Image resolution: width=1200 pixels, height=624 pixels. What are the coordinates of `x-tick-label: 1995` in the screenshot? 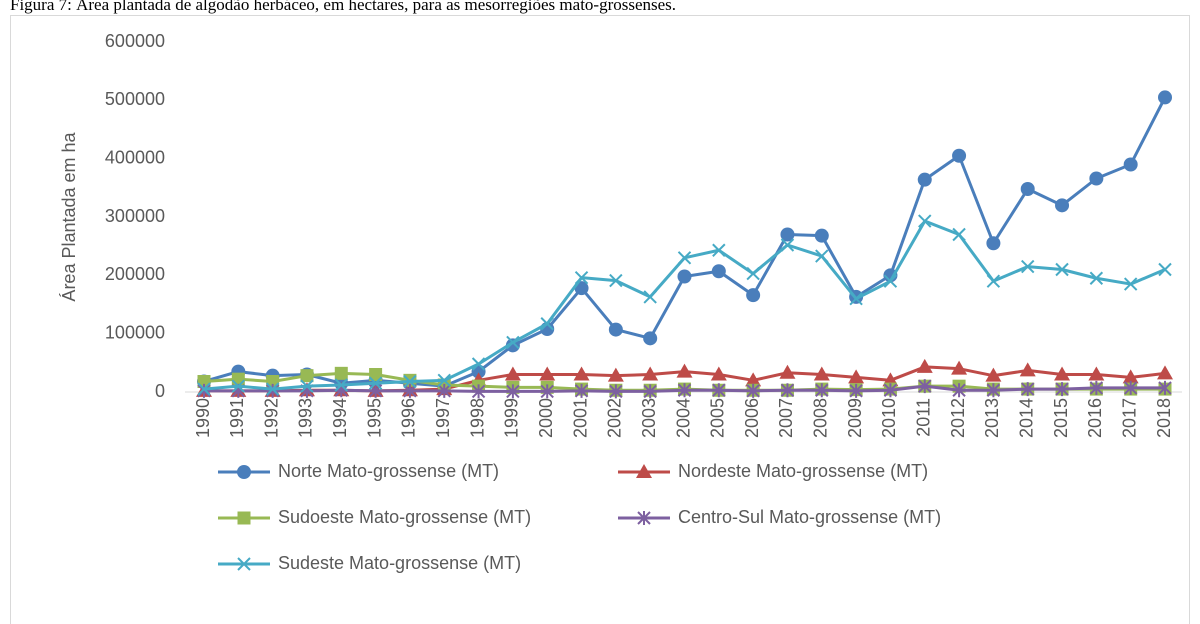 It's located at (374, 418).